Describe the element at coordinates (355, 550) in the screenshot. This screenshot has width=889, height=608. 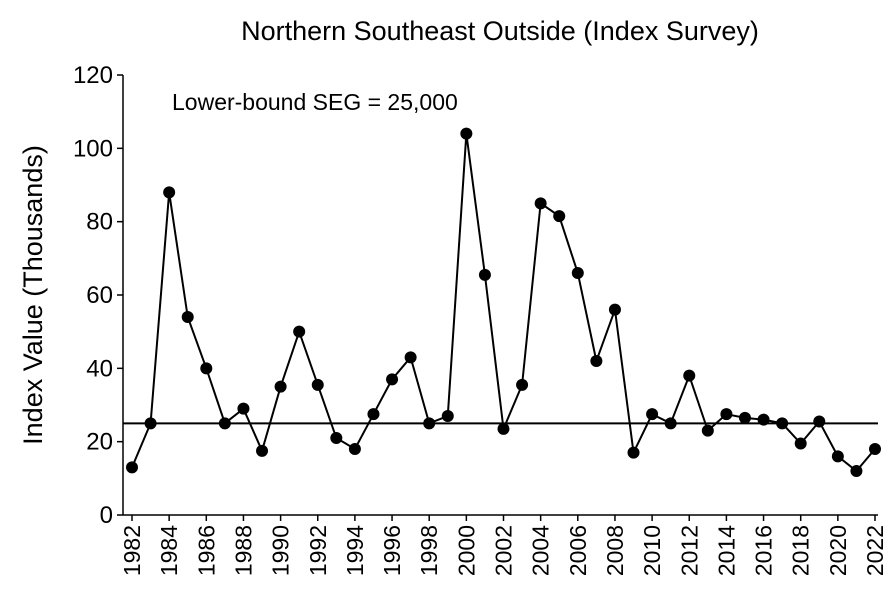
I see `x-tick-label: 1994` at that location.